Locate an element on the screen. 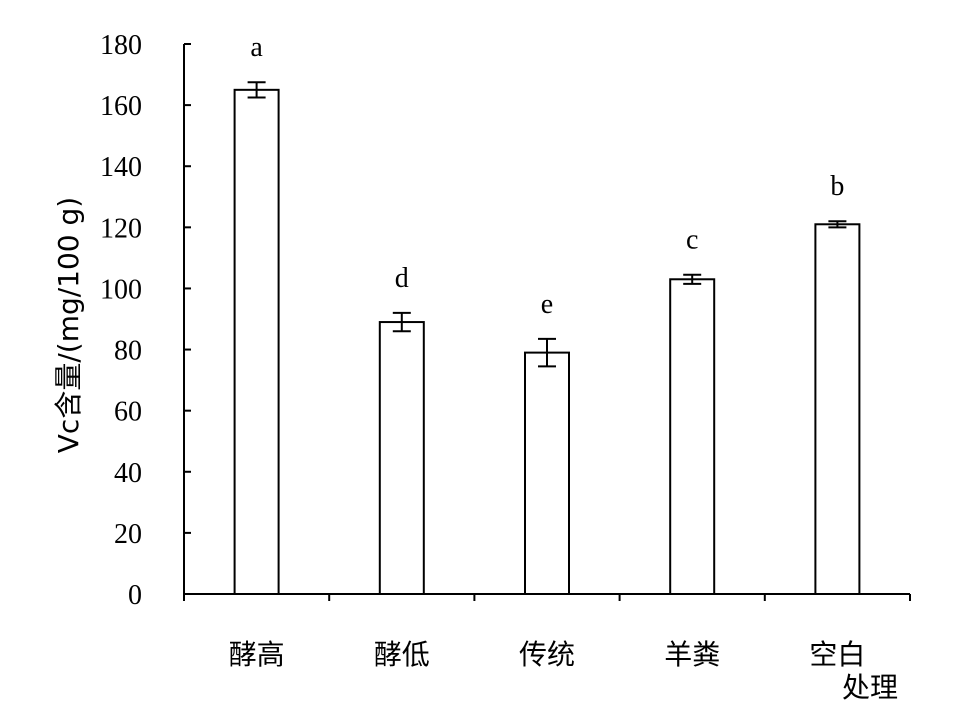 The height and width of the screenshot is (713, 956). y-tick-label: 20 is located at coordinates (128, 534).